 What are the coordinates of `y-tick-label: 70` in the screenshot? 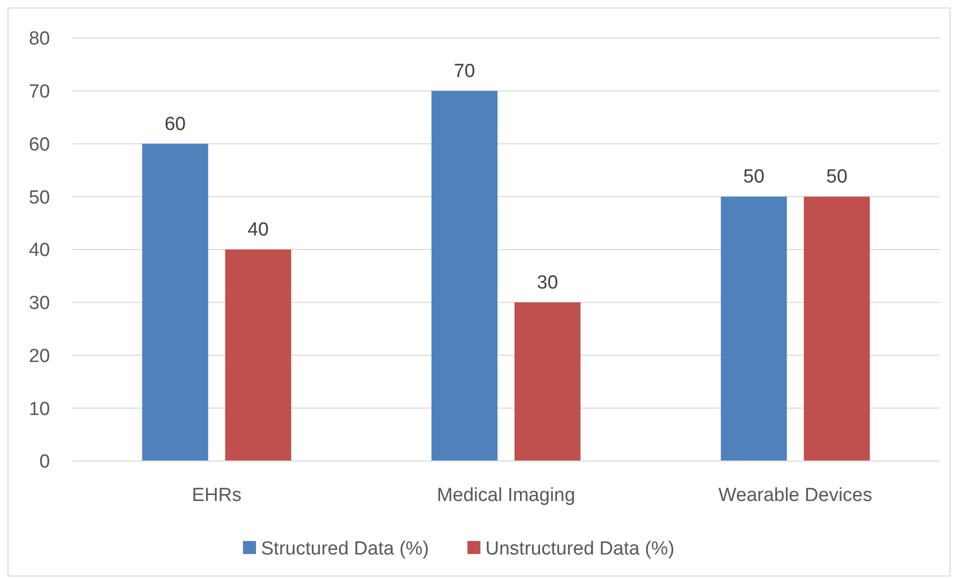 It's located at (39, 92).